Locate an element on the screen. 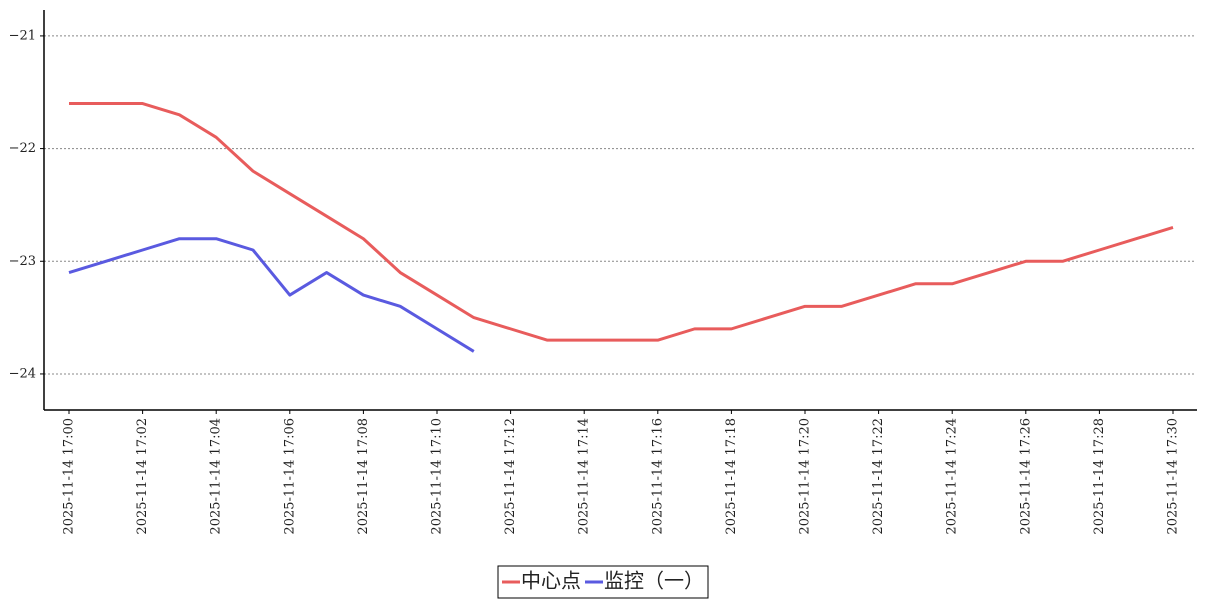  x-tick-label: 2025-11-14 17:16 is located at coordinates (657, 476).